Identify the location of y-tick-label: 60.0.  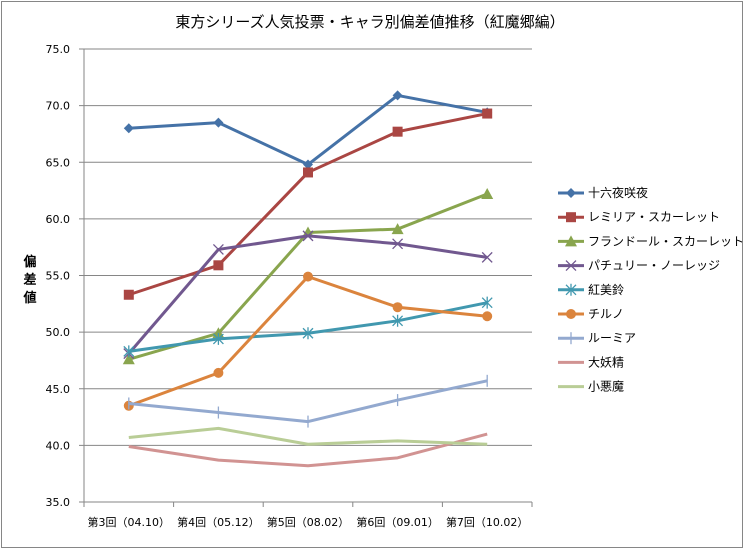
(58, 219).